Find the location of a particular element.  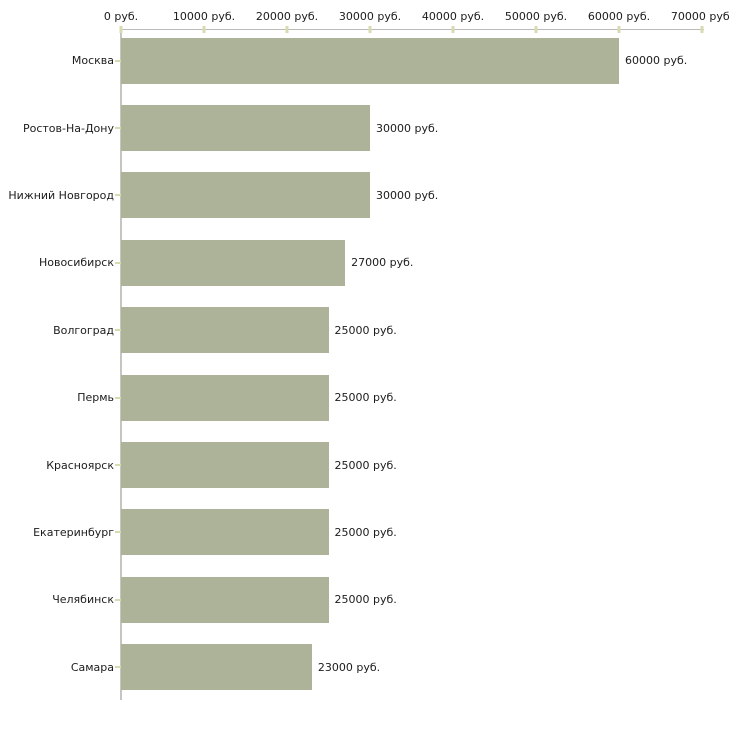

bar-row: Нижний Новгород 30000 руб. is located at coordinates (365, 195).